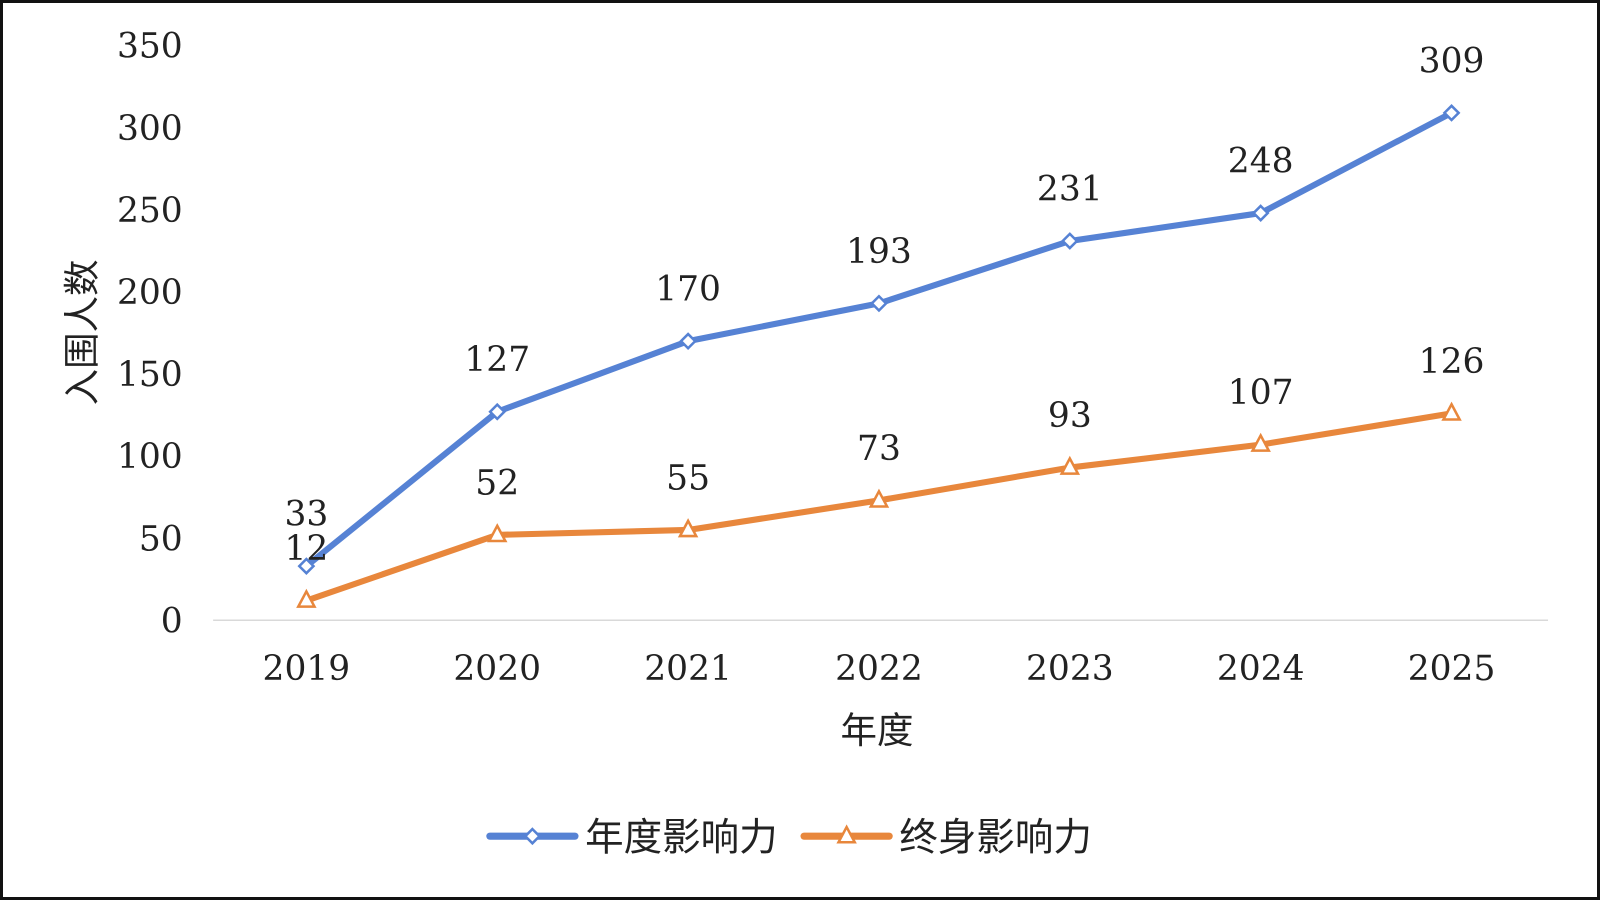  Describe the element at coordinates (150, 457) in the screenshot. I see `y-tick-label: 100` at that location.